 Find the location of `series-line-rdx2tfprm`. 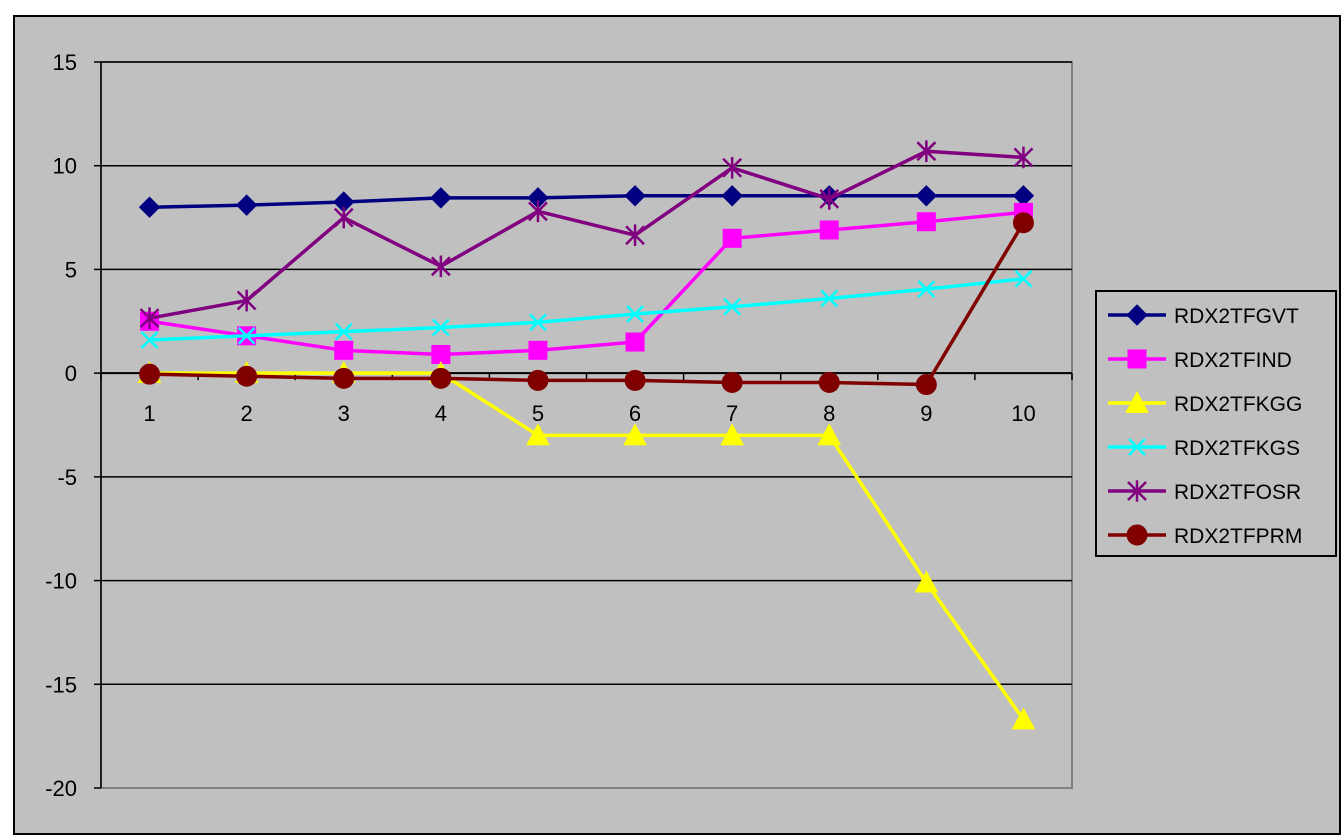

series-line-rdx2tfprm is located at coordinates (587, 304).